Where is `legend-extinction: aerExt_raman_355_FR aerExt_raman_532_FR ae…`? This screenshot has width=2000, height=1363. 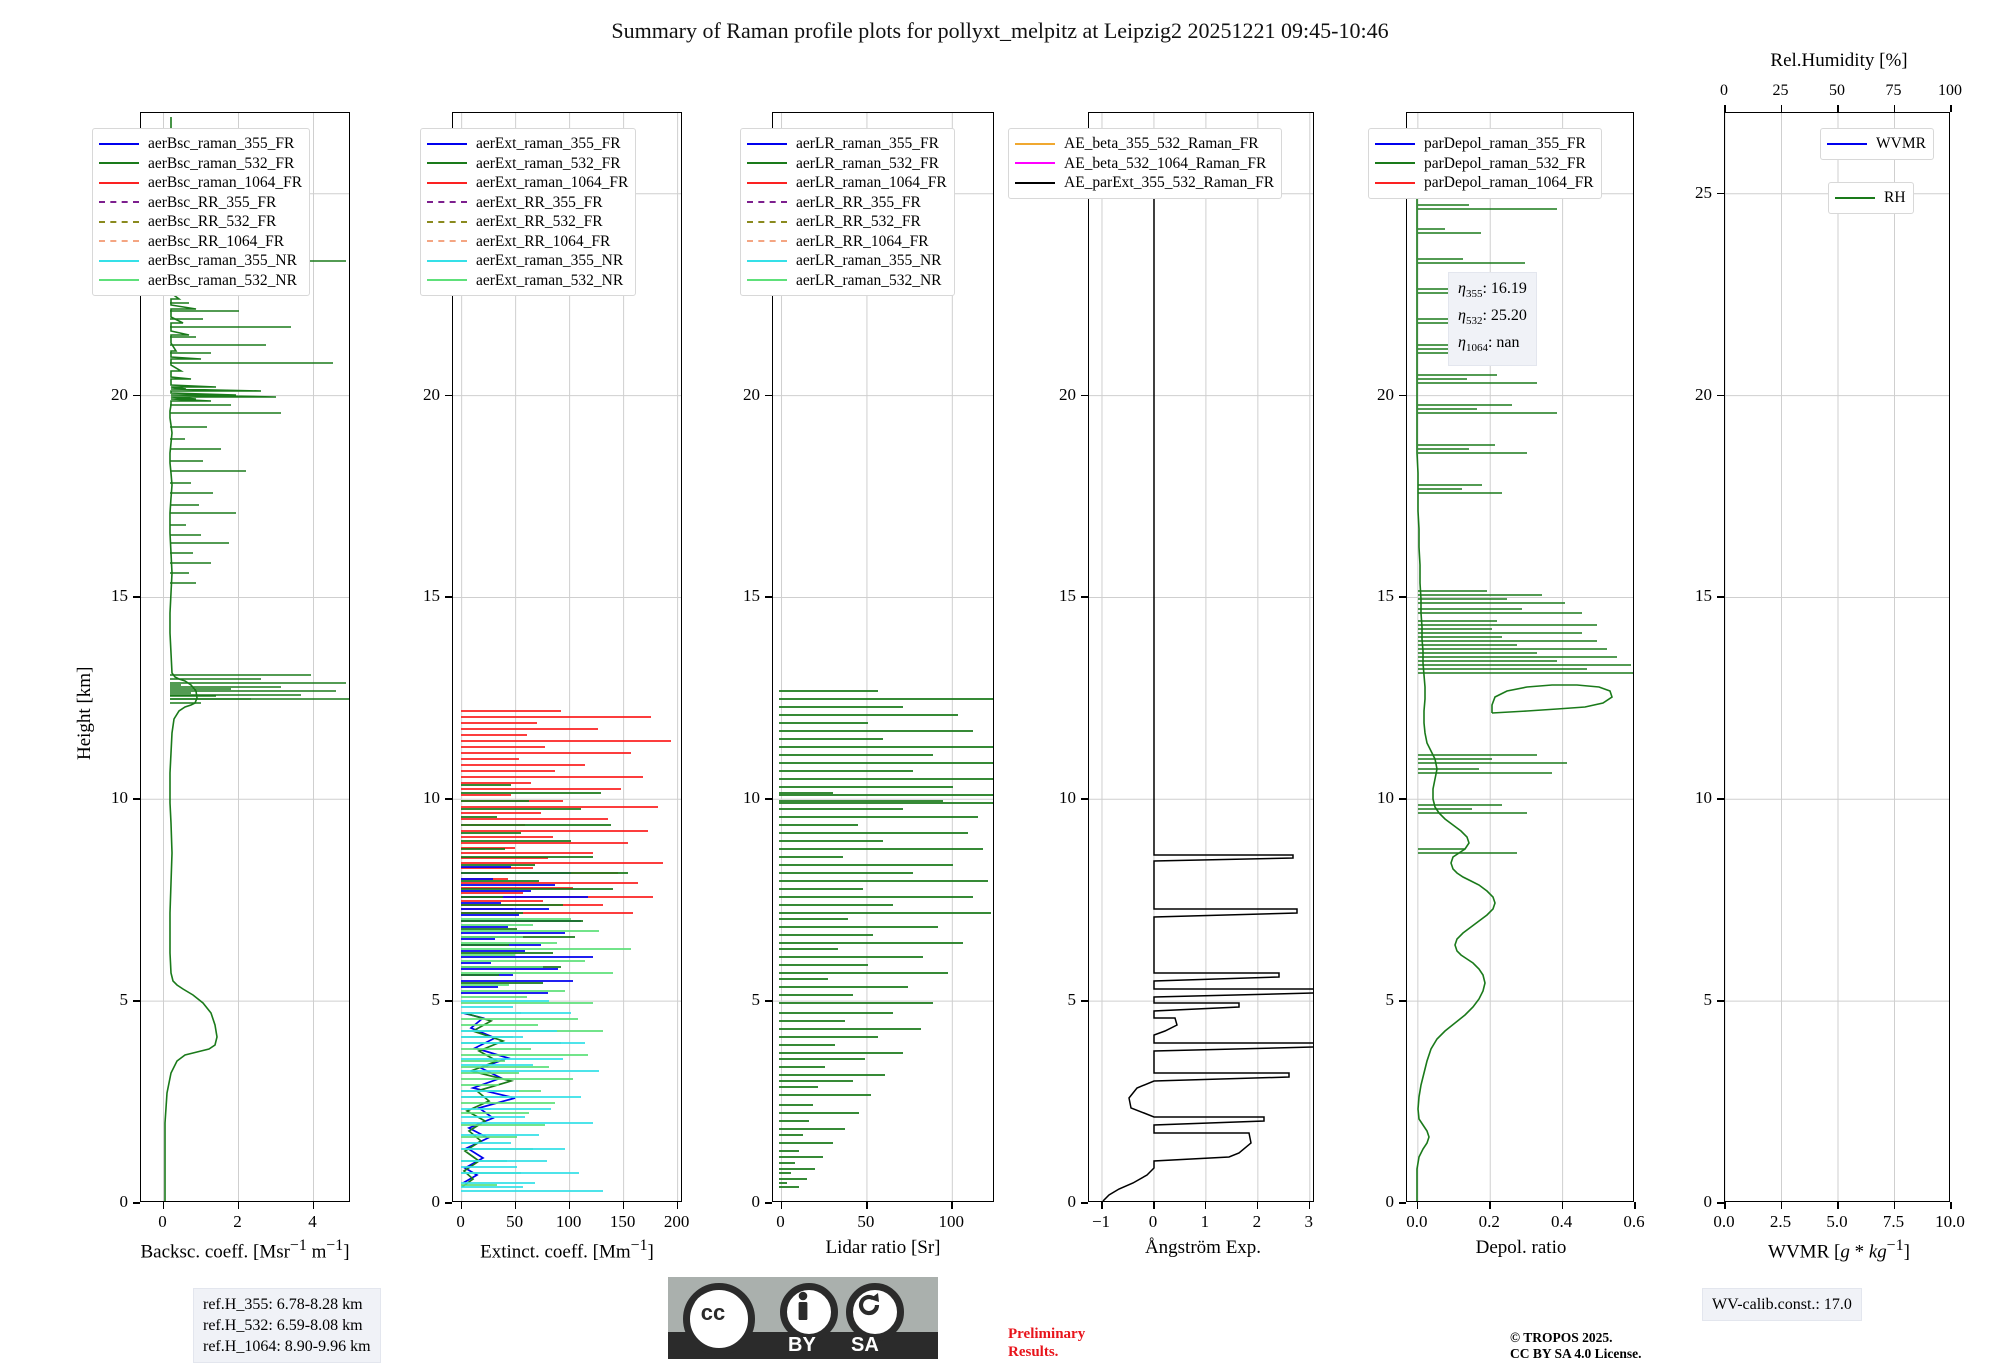
legend-extinction: aerExt_raman_355_FR aerExt_raman_532_FR ae… is located at coordinates (528, 212).